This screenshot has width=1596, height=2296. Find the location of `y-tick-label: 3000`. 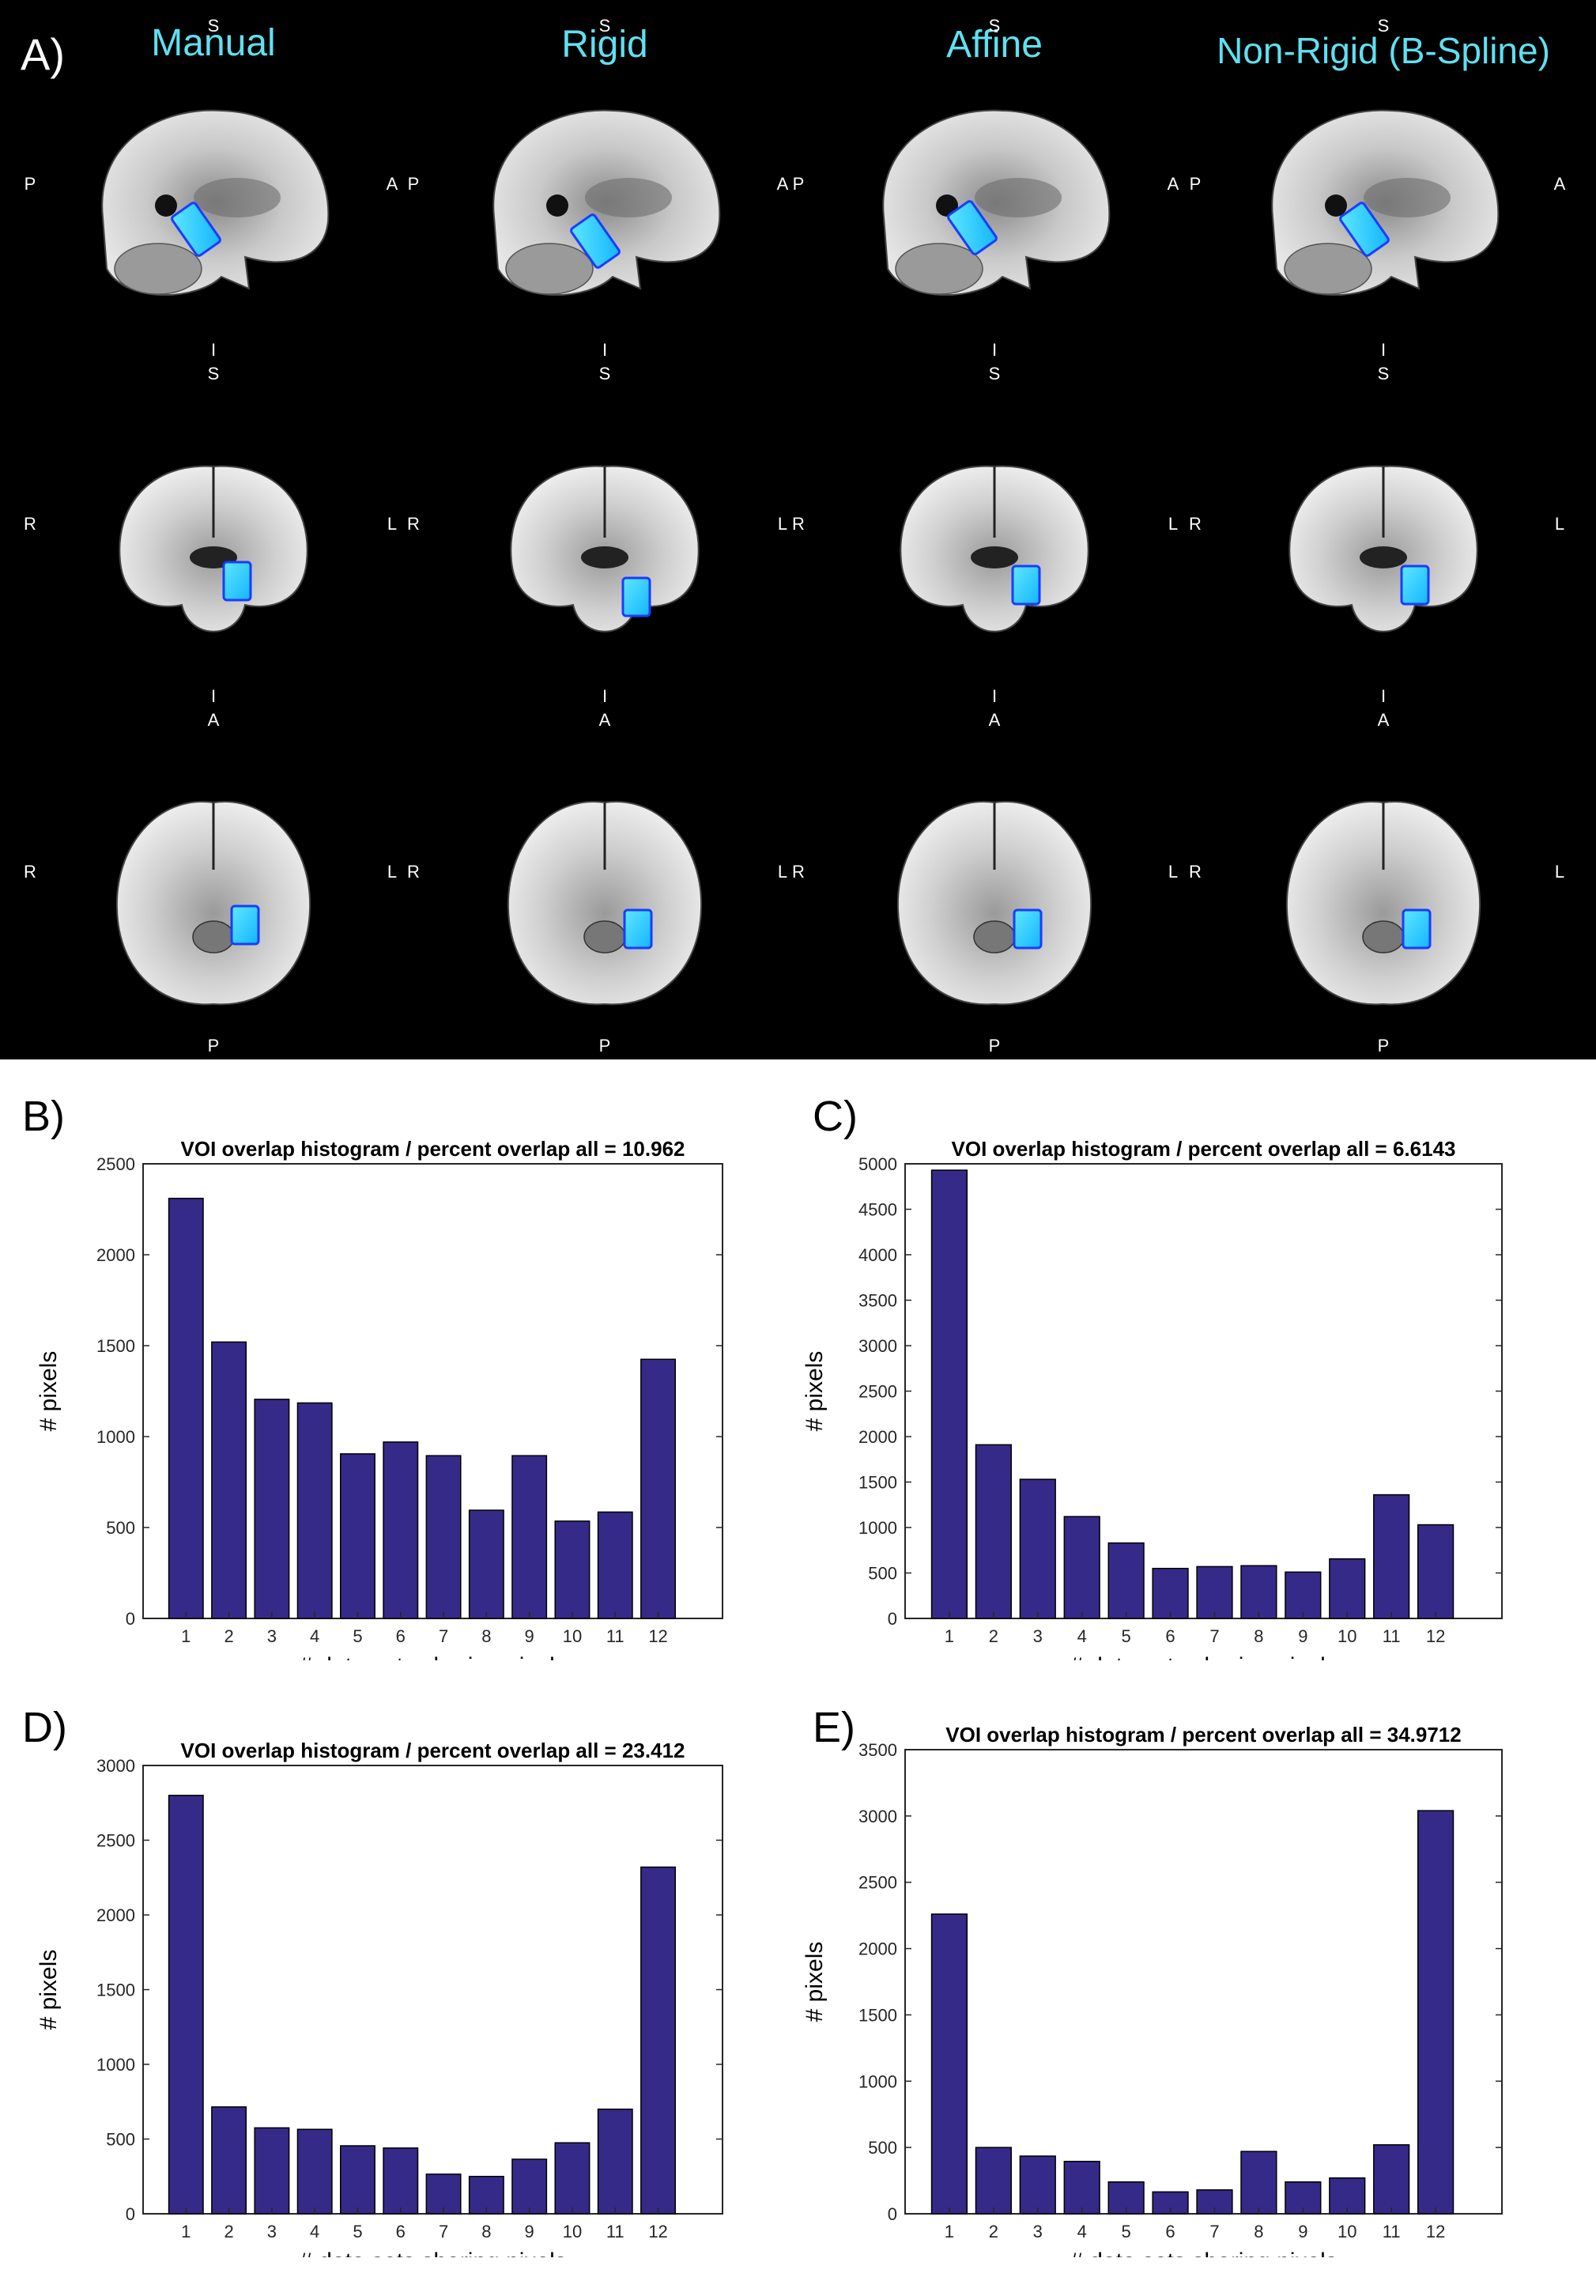

y-tick-label: 3000 is located at coordinates (877, 1816).